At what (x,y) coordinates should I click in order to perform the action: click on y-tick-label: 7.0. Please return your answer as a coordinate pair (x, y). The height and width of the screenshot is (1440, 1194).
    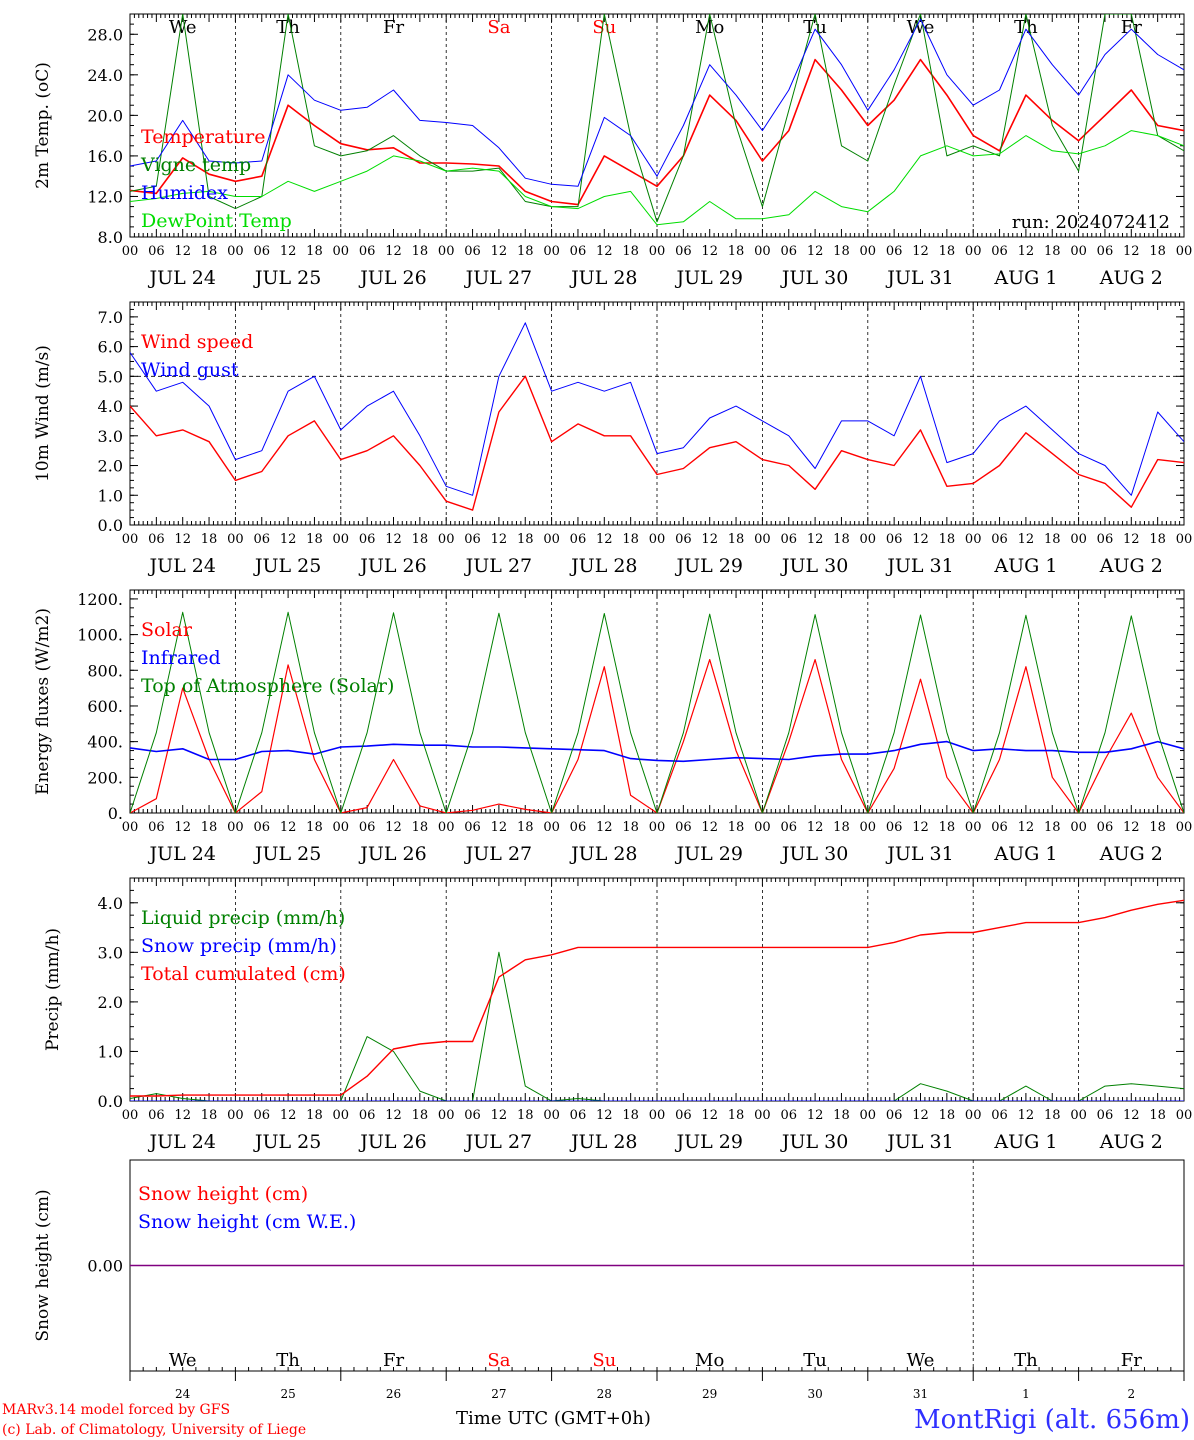
    Looking at the image, I should click on (110, 317).